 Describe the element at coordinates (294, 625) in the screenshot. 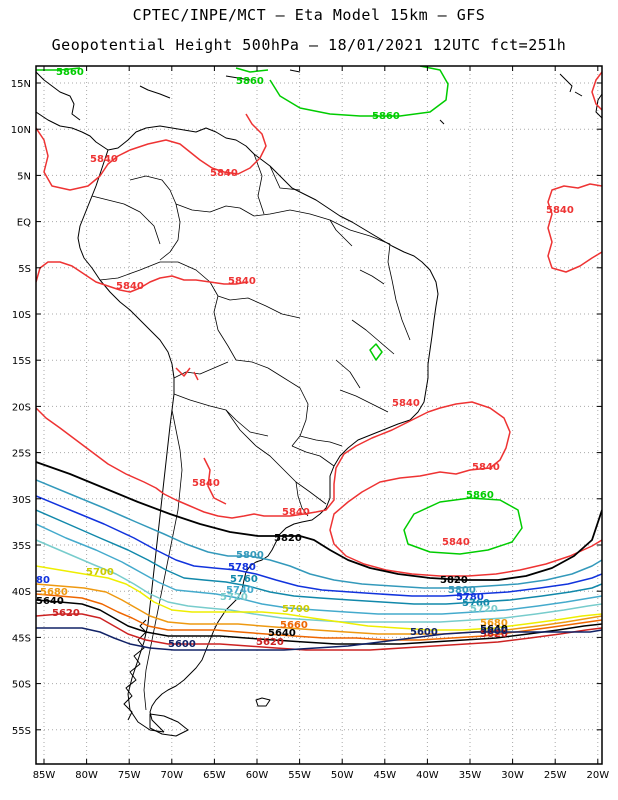

I see `label-5660: 5660` at that location.